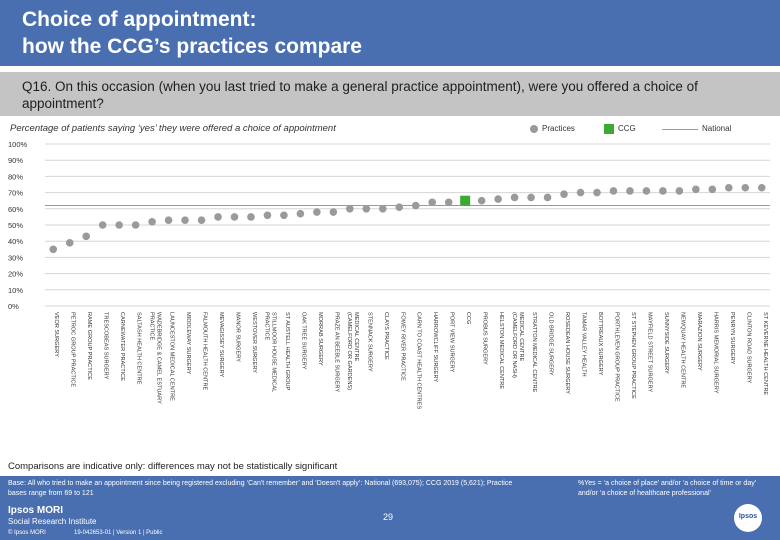  What do you see at coordinates (616, 357) in the screenshot?
I see `x-tick-label: PORTHLEVEN GROUP PRACTICE` at bounding box center [616, 357].